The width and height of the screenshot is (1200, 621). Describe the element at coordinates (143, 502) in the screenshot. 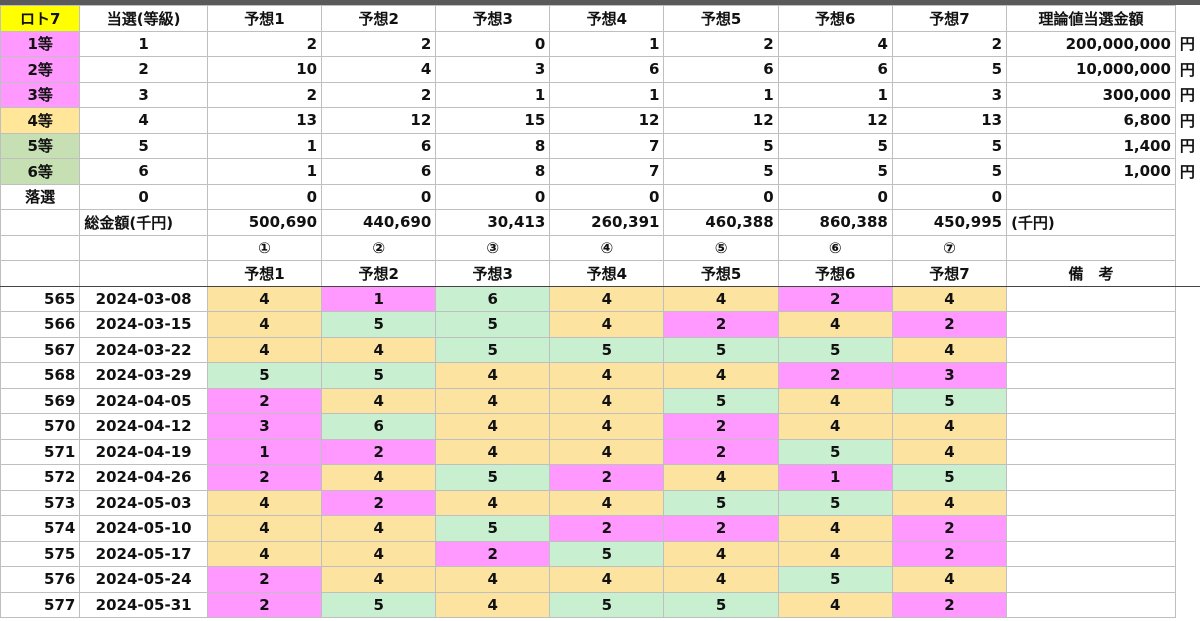

I see `draw-date: 2024-05-03` at that location.